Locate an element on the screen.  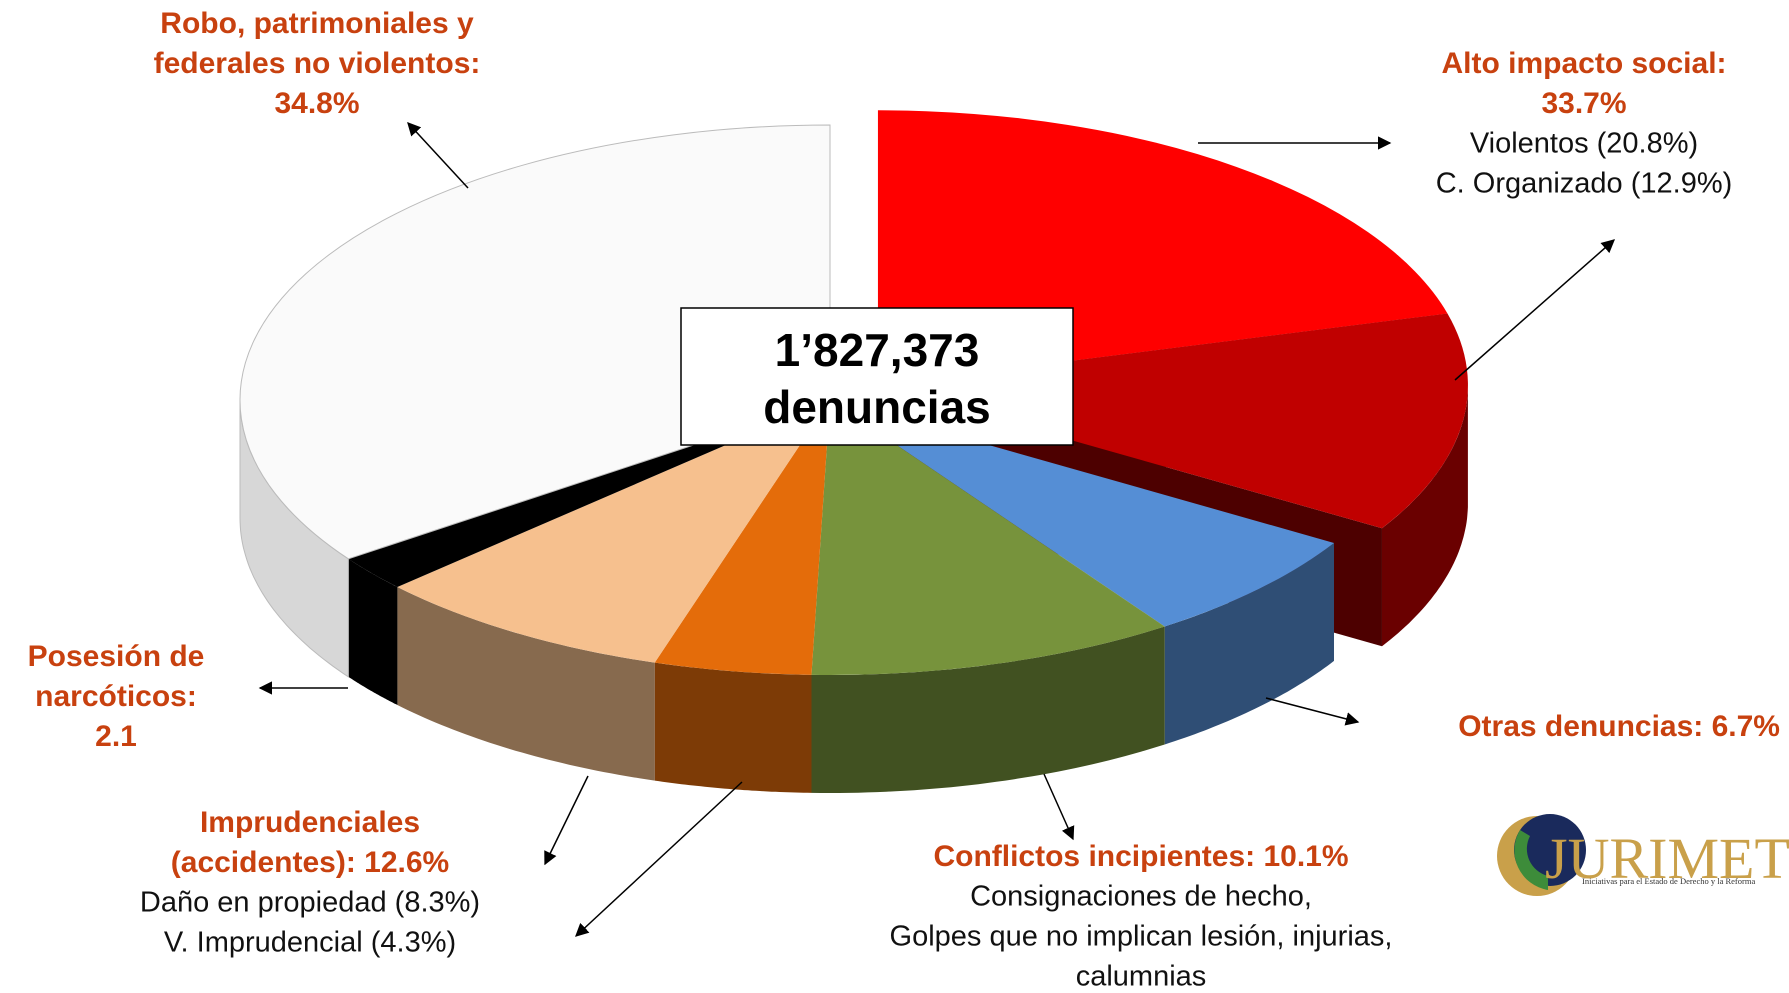
logo-leaf is located at coordinates (1531, 860).